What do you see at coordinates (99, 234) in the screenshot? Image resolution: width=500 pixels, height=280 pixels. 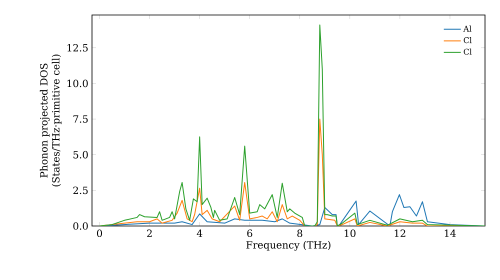 I see `x-tick-label: 0` at bounding box center [99, 234].